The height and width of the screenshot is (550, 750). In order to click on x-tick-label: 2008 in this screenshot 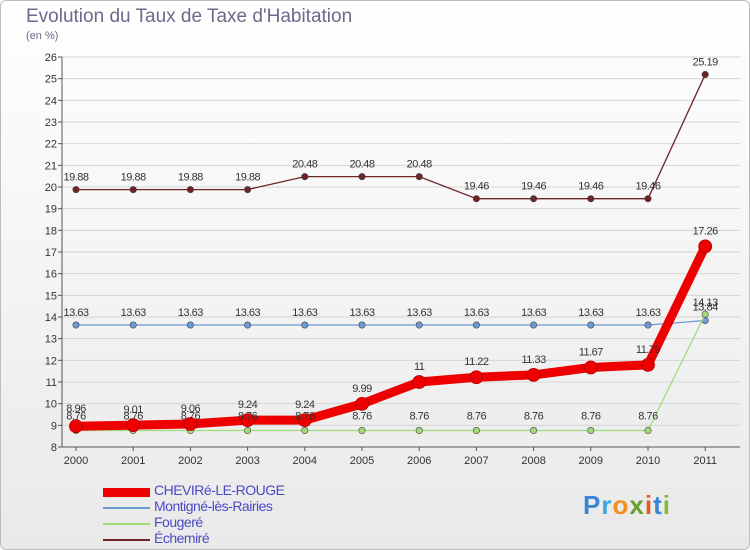, I will do `click(533, 461)`.